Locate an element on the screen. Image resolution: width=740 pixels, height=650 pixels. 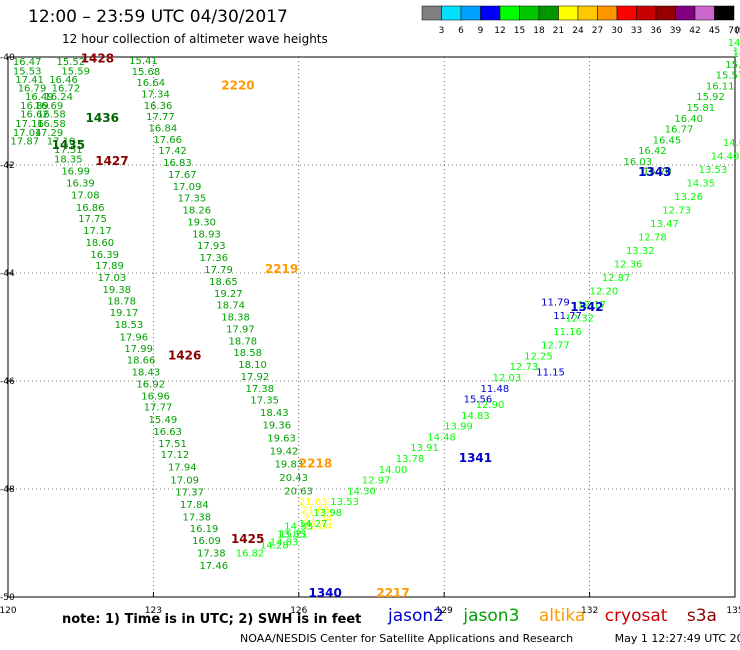
swh-value: 19.38 is located at coordinates (117, 290).